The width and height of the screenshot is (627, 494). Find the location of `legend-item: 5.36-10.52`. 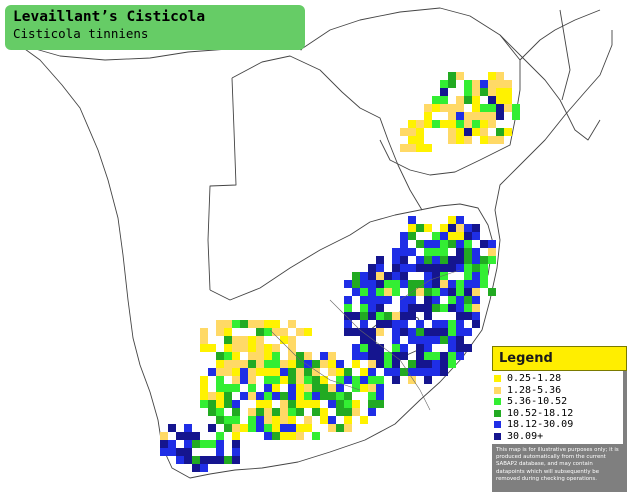

legend-item: 5.36-10.52 is located at coordinates (558, 402).